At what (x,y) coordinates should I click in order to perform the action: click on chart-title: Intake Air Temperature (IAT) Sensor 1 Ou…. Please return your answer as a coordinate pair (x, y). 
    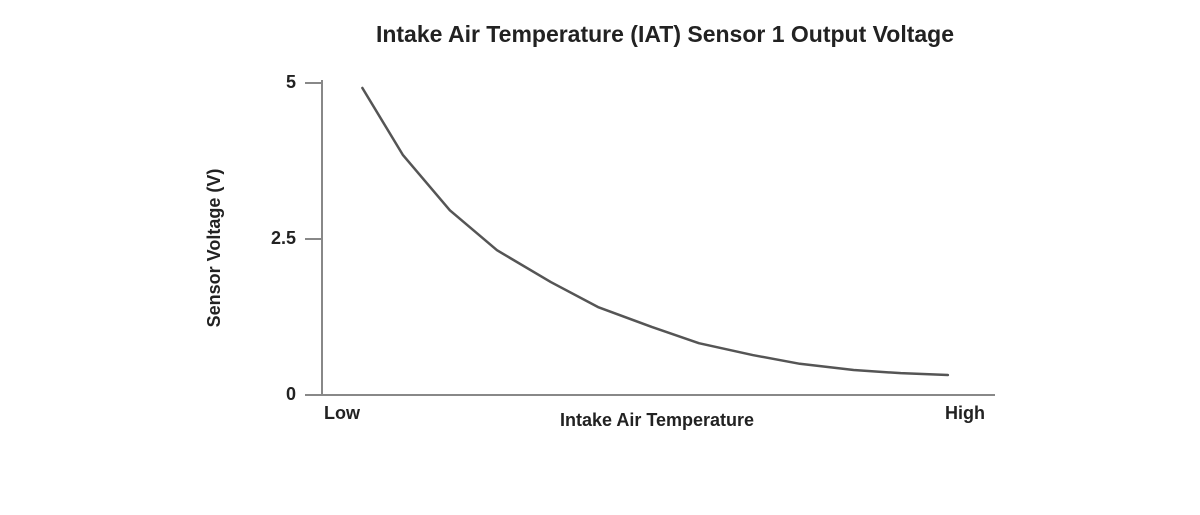
    Looking at the image, I should click on (665, 34).